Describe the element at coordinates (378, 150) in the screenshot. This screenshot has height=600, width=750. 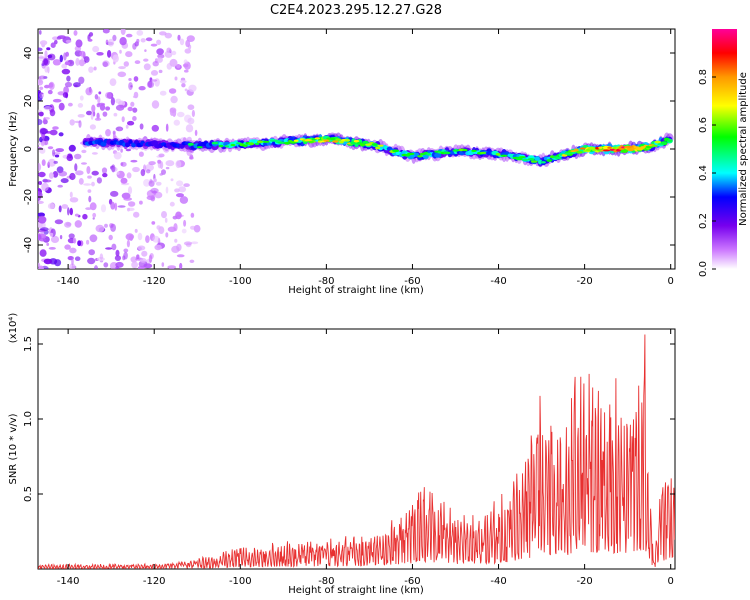
I see `heatmap-ridge` at that location.